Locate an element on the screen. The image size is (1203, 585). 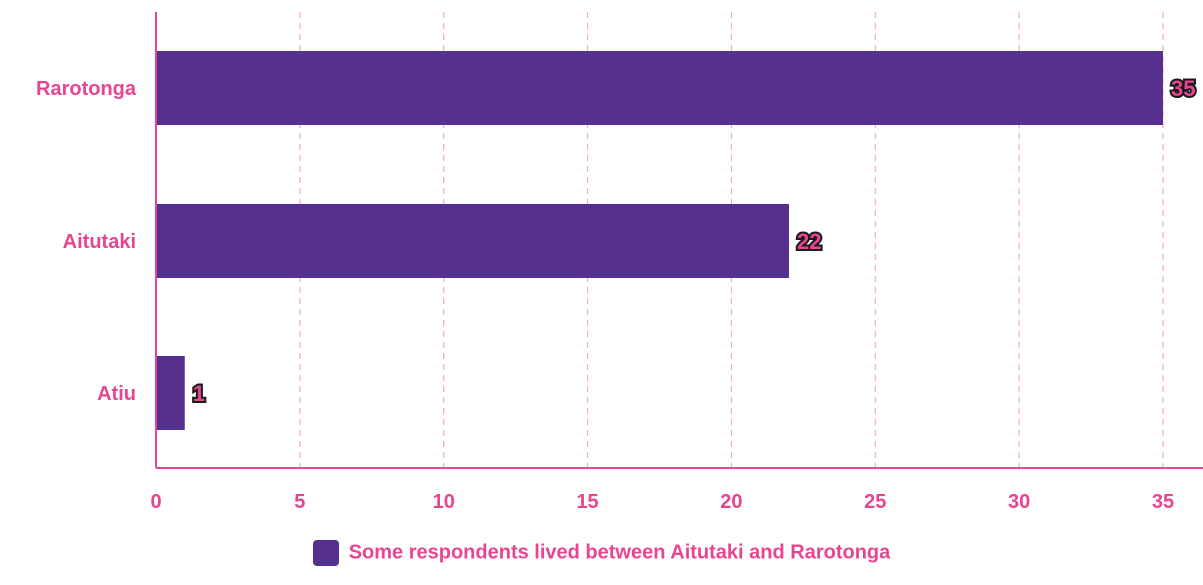
x-tick-label-30: 30 is located at coordinates (1019, 502).